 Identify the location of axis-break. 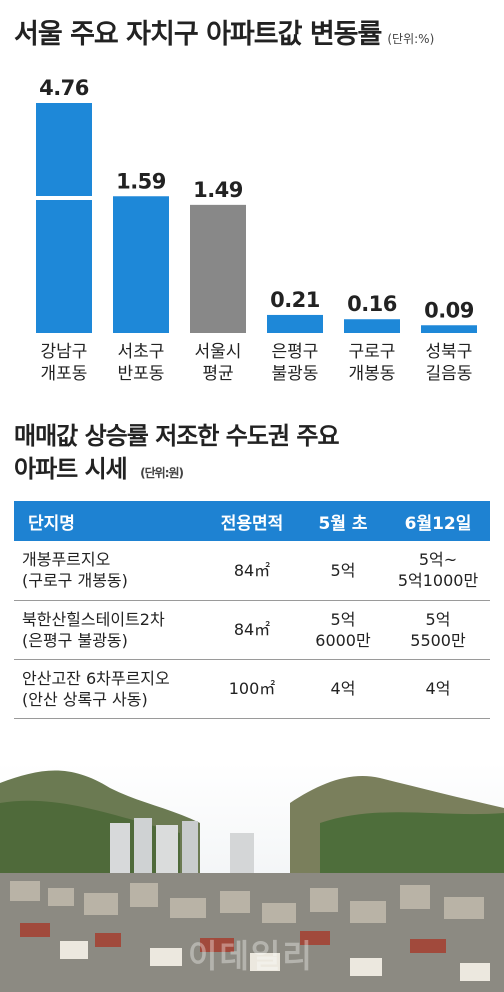
(64, 198).